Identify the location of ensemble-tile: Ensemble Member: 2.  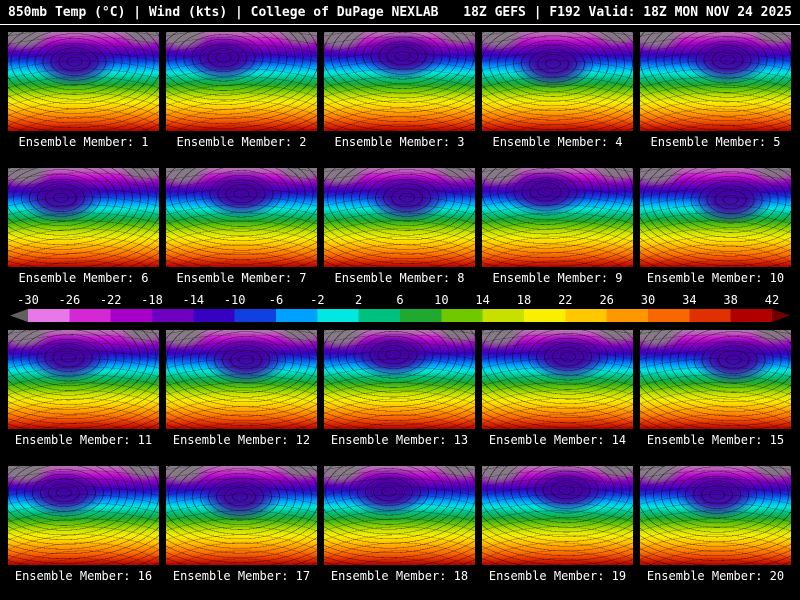
(241, 91).